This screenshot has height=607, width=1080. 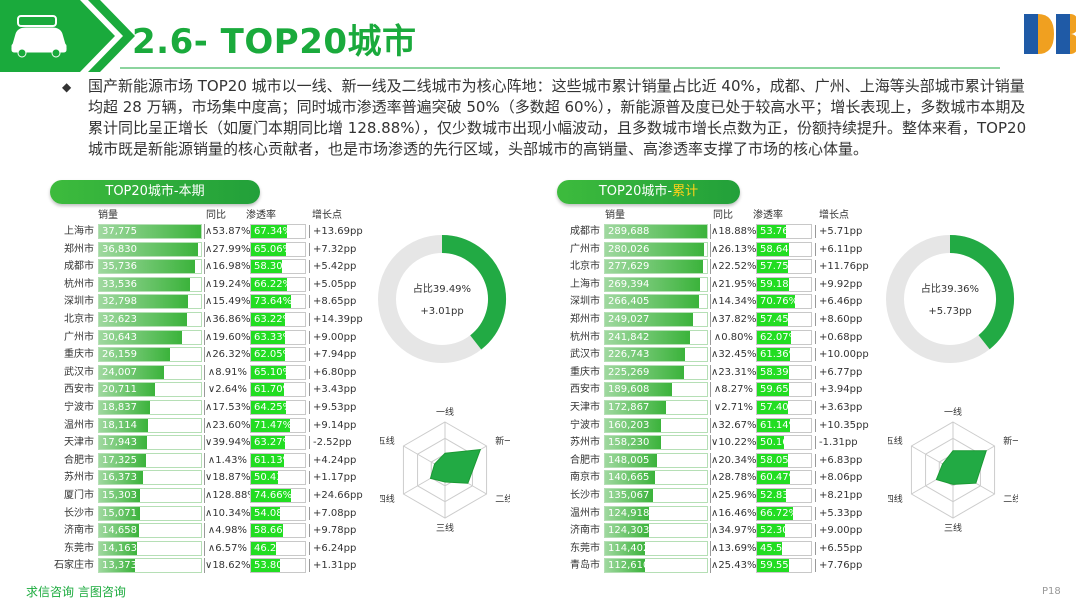 I want to click on yoy-value: ∧18.88%, so click(x=733, y=231).